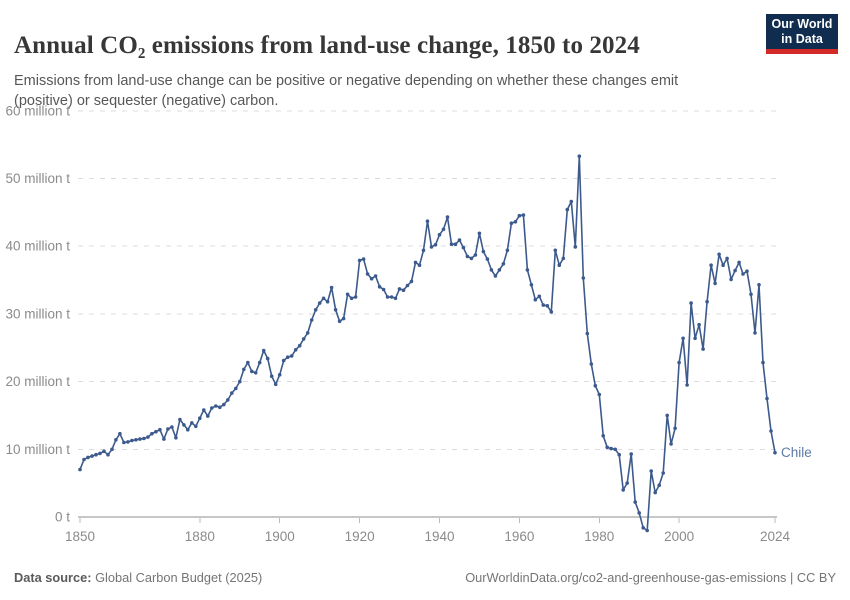 This screenshot has height=600, width=850. What do you see at coordinates (37, 178) in the screenshot?
I see `y-axis-label: 50 million t` at bounding box center [37, 178].